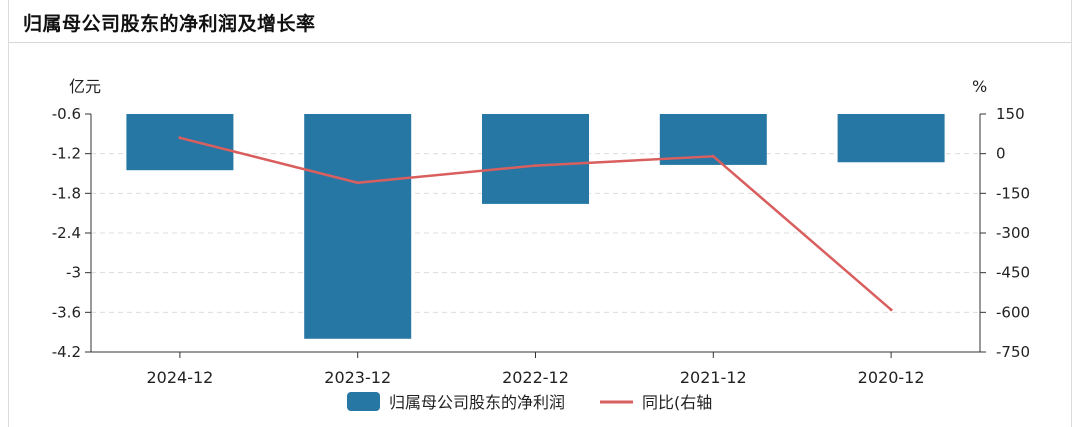 Image resolution: width=1080 pixels, height=427 pixels. I want to click on y-right-tick-label: -600, so click(1013, 312).